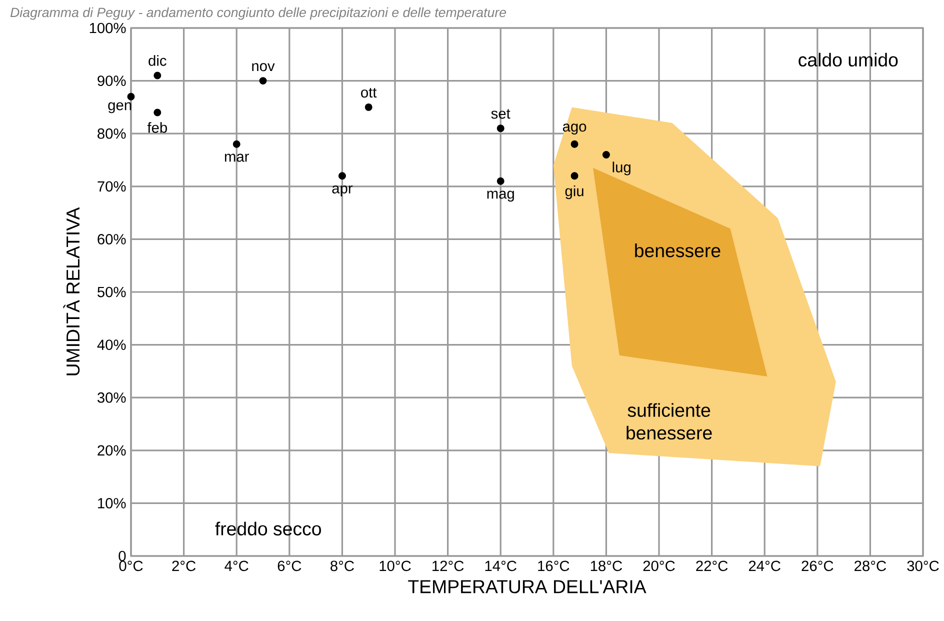  What do you see at coordinates (112, 292) in the screenshot?
I see `y-tick-label: 50%` at bounding box center [112, 292].